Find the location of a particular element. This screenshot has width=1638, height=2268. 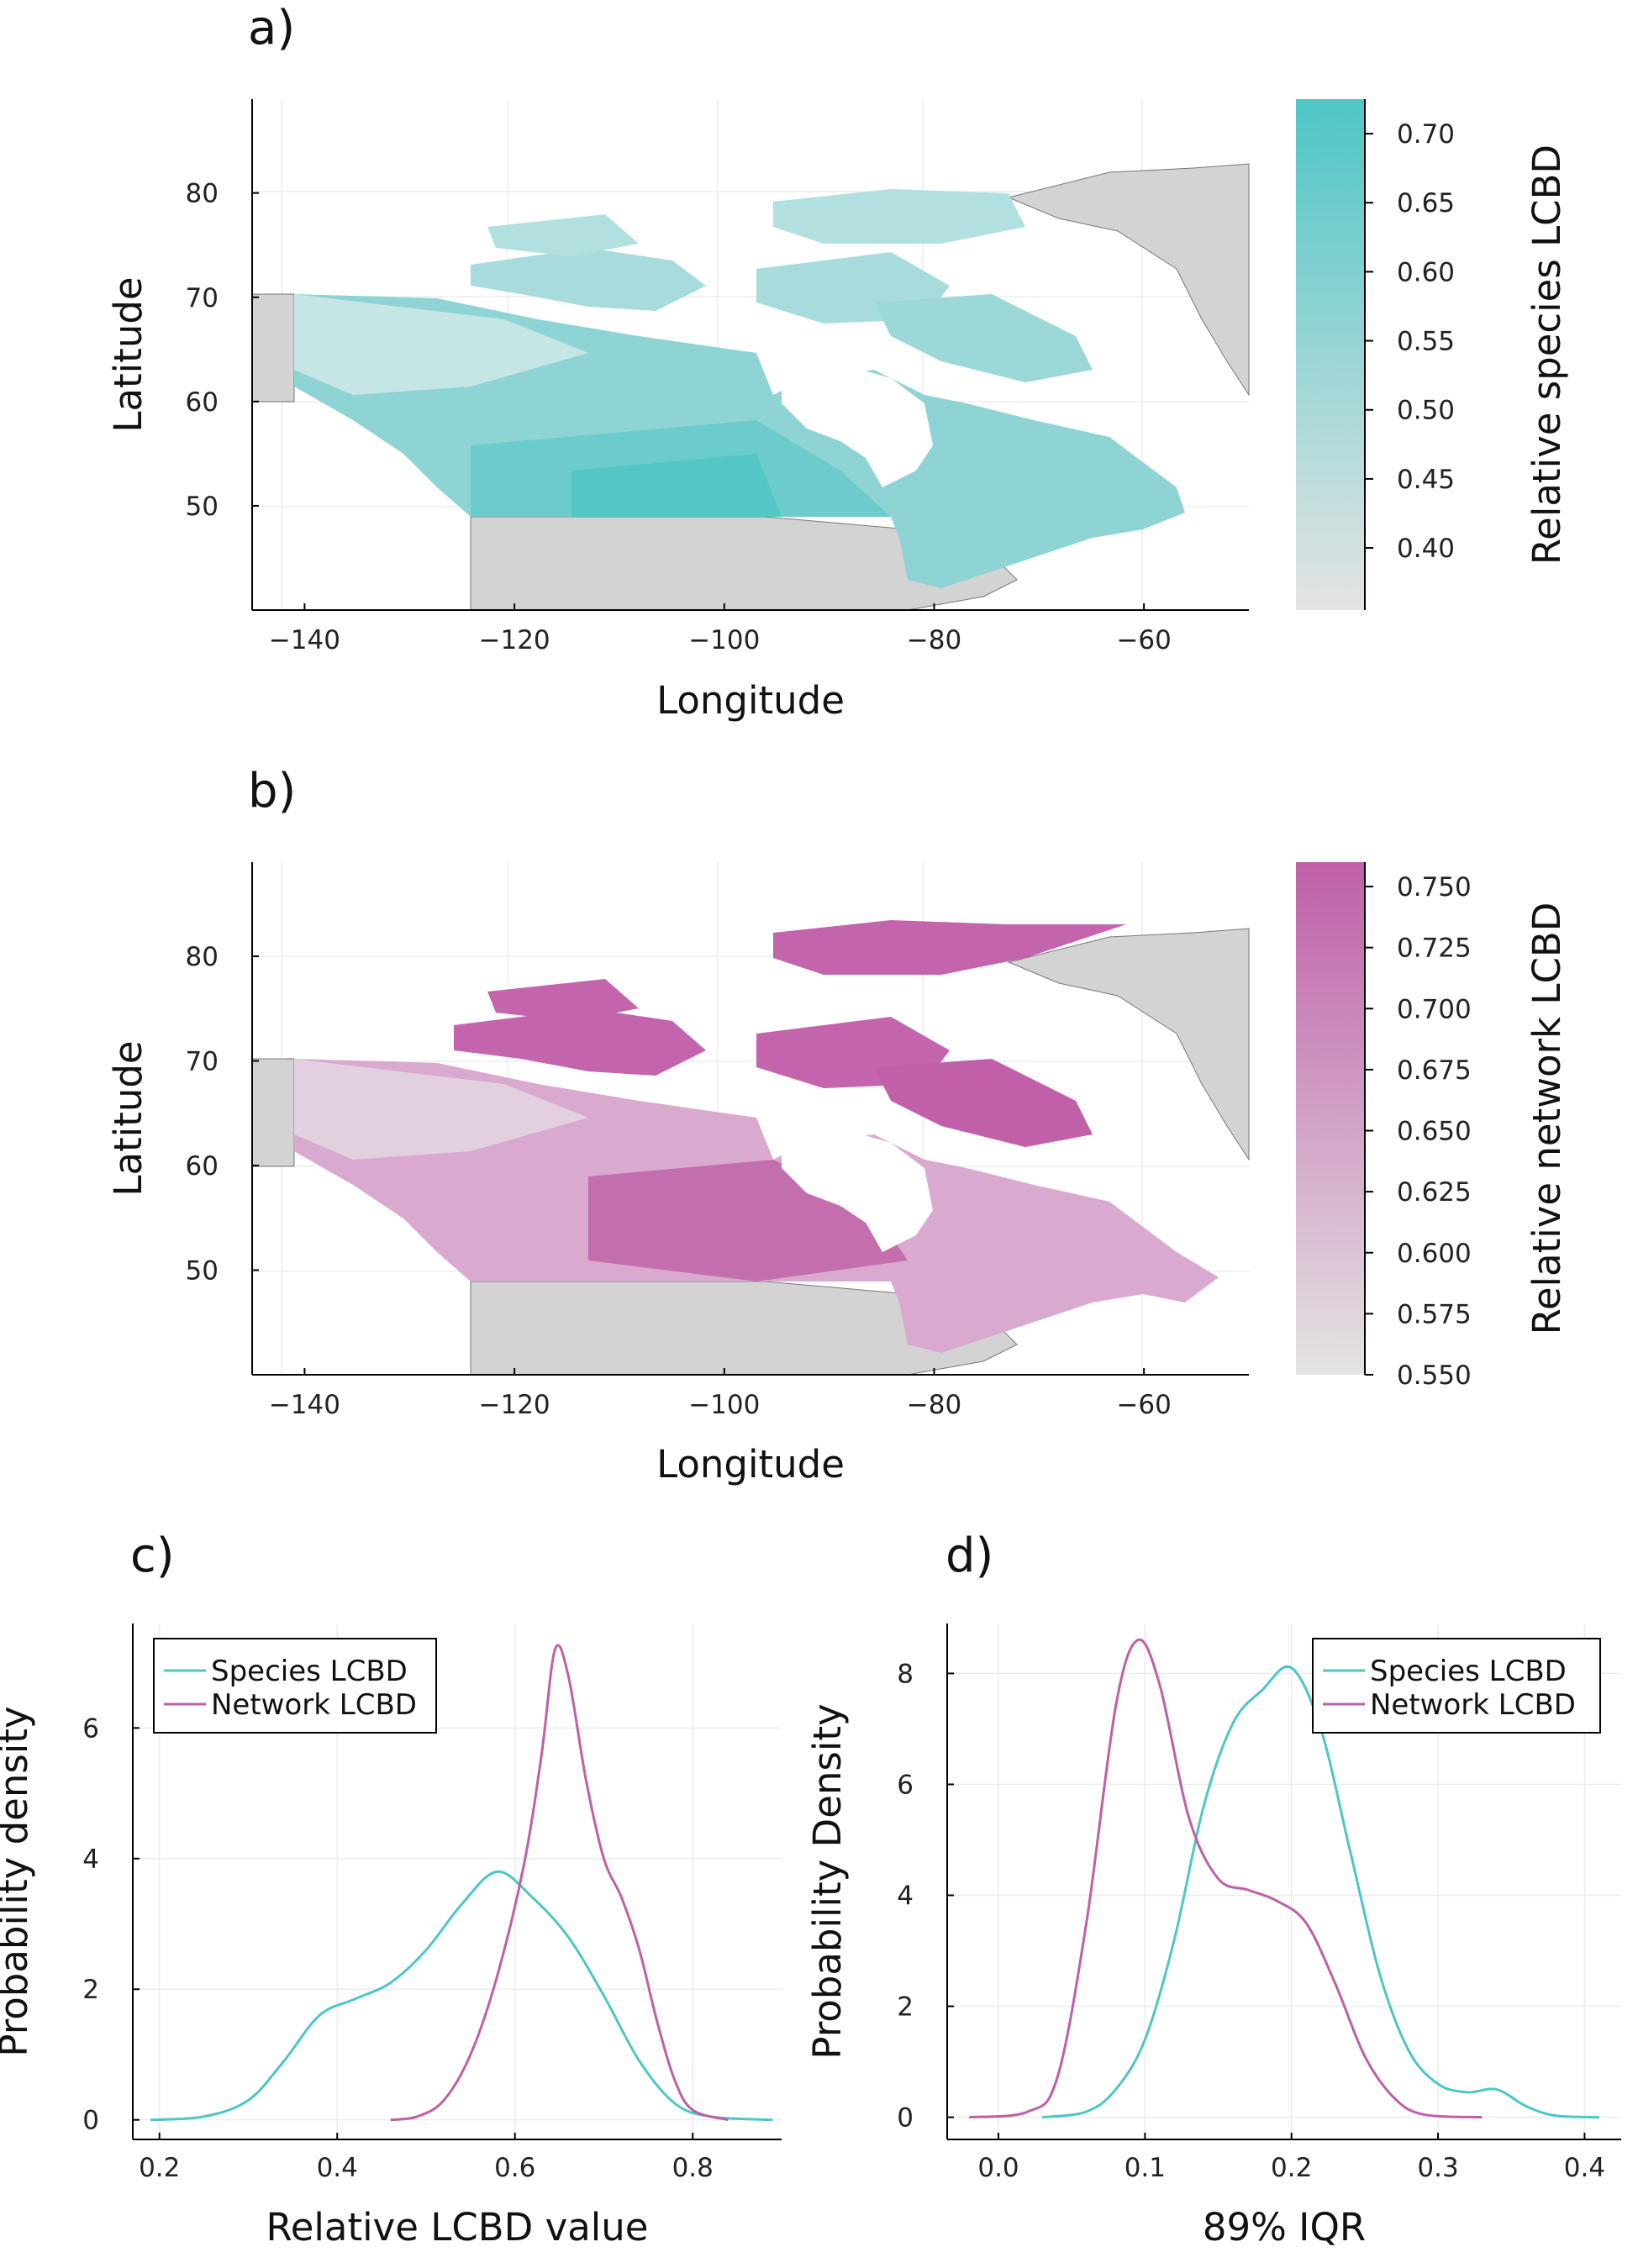

colorbar-tick-label: 0.600 is located at coordinates (1434, 1254).